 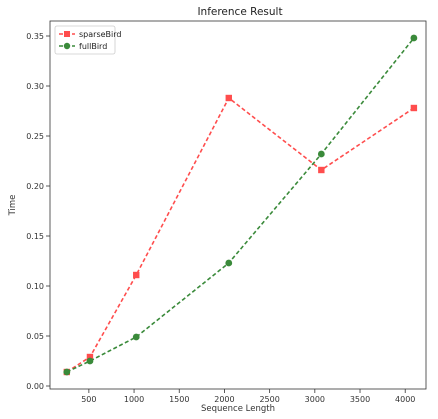 I want to click on x-tick-label: 4000, so click(x=405, y=399).